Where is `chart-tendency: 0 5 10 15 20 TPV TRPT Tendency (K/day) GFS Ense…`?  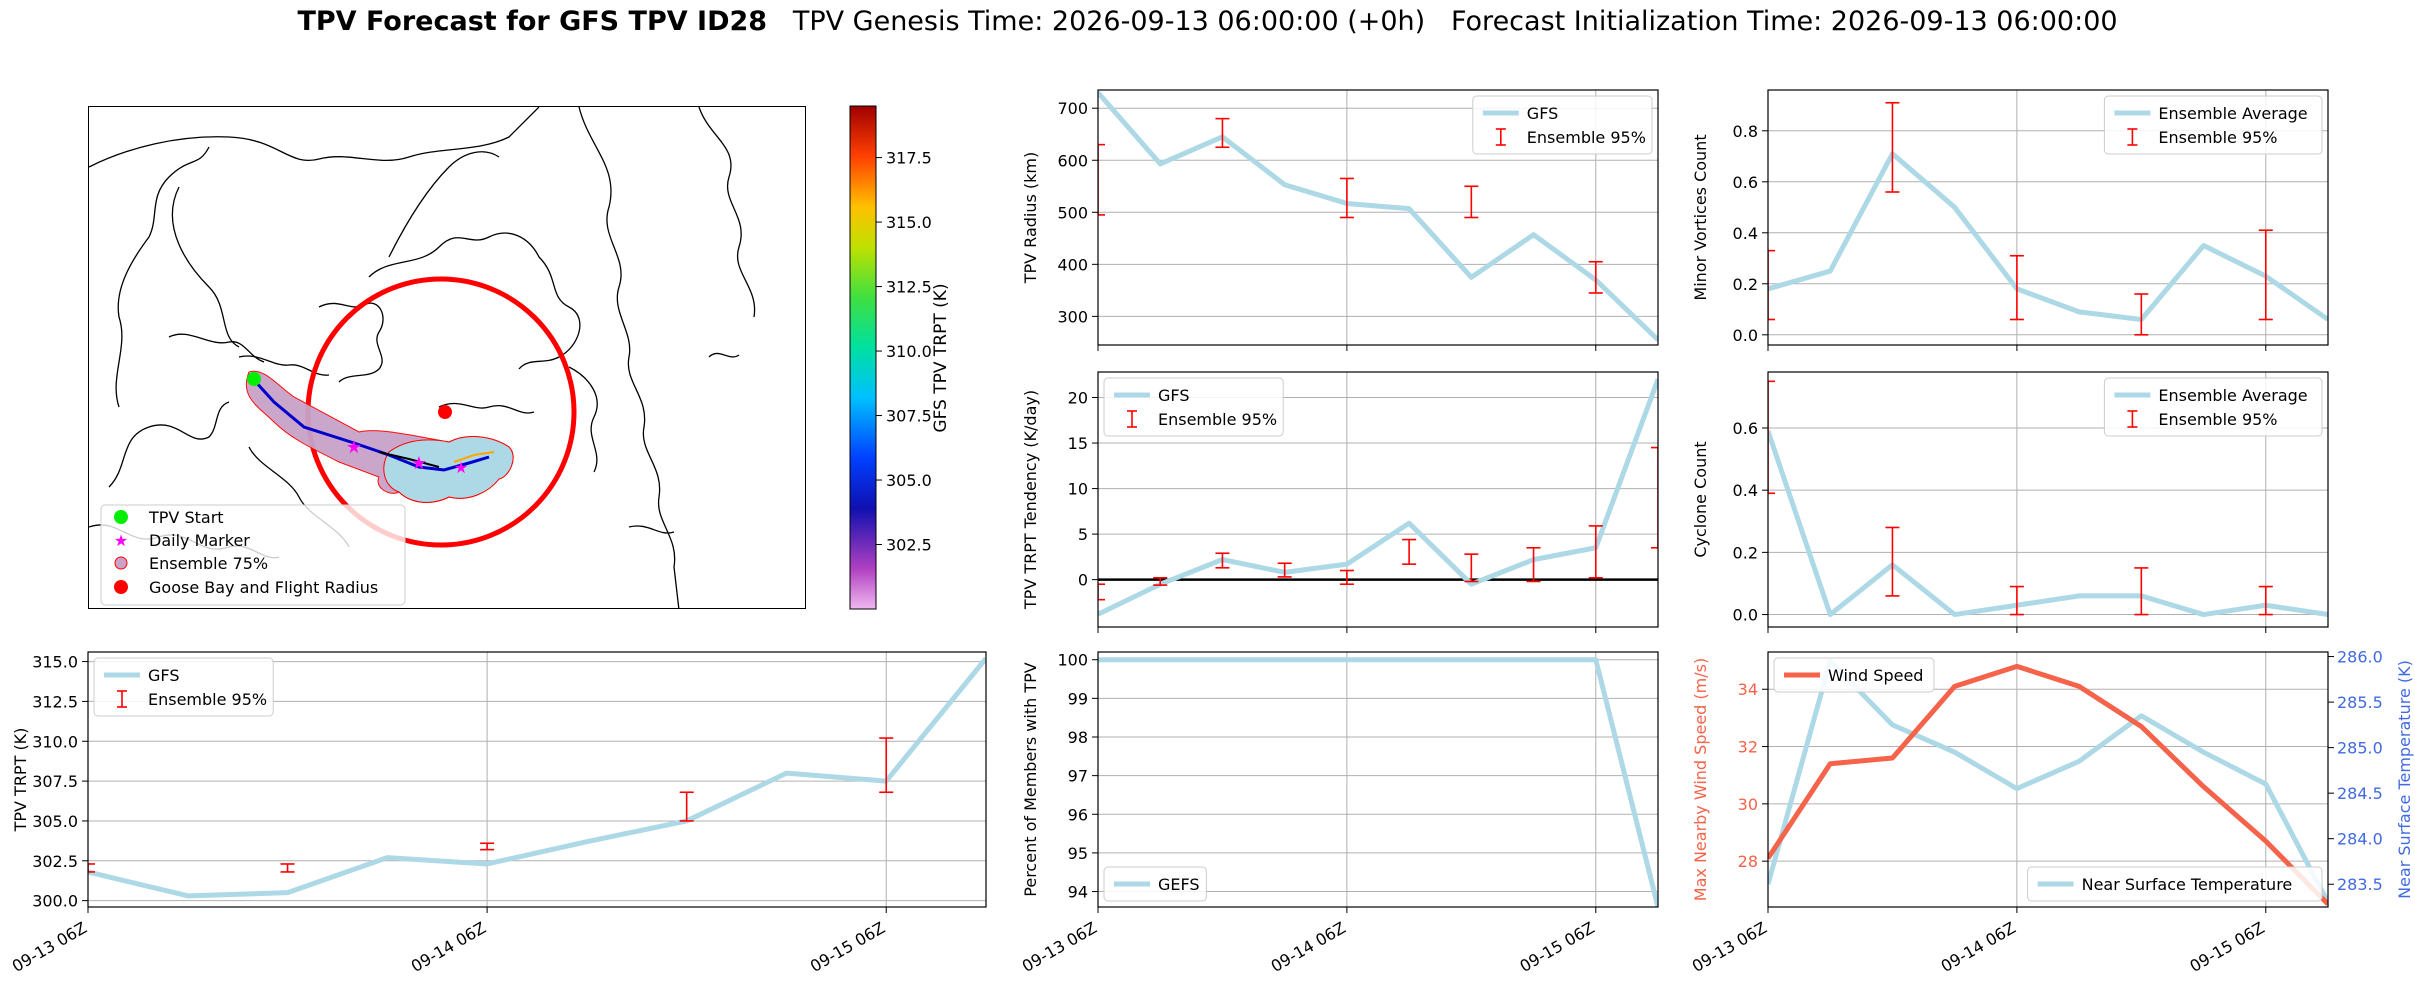 chart-tendency: 0 5 10 15 20 TPV TRPT Tendency (K/day) GFS Ense… is located at coordinates (1340, 502).